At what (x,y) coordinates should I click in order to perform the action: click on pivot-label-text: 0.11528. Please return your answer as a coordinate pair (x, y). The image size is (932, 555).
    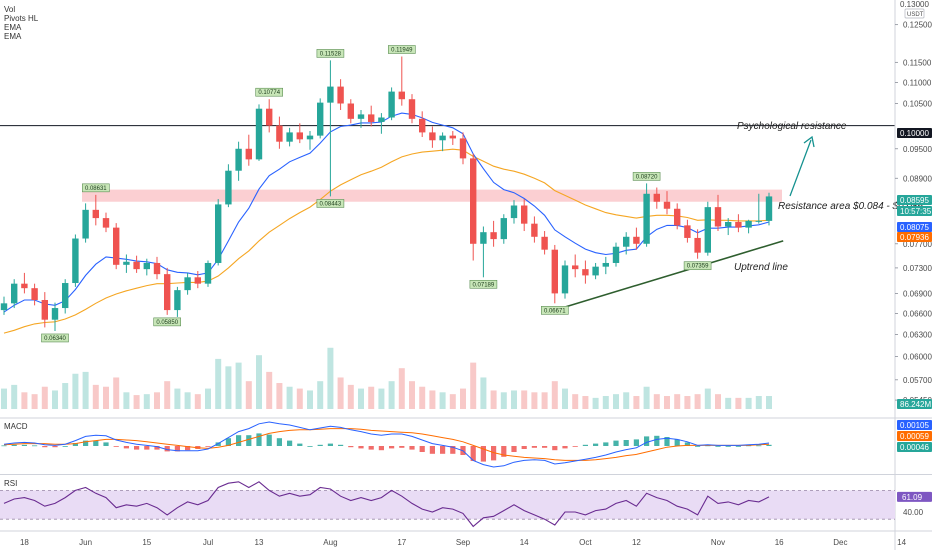
    Looking at the image, I should click on (331, 54).